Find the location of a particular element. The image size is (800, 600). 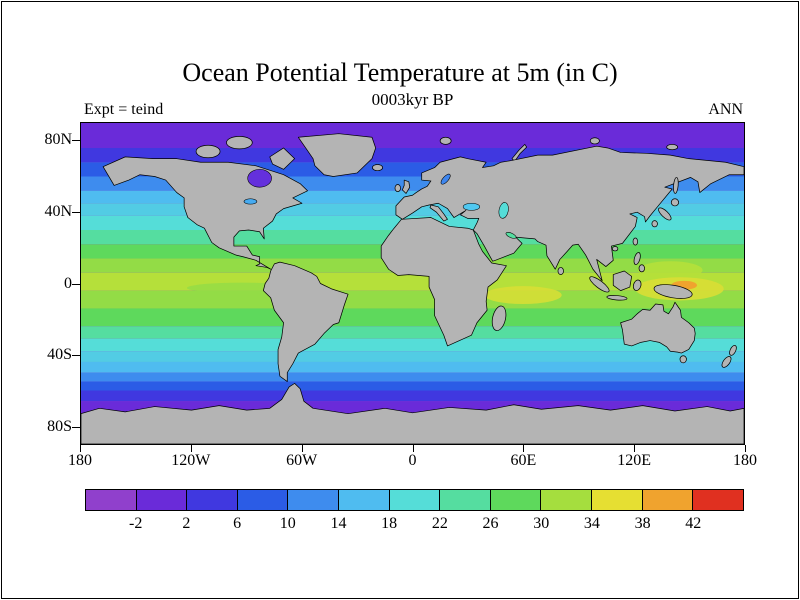

experiment-label: Expt = teind is located at coordinates (124, 109).